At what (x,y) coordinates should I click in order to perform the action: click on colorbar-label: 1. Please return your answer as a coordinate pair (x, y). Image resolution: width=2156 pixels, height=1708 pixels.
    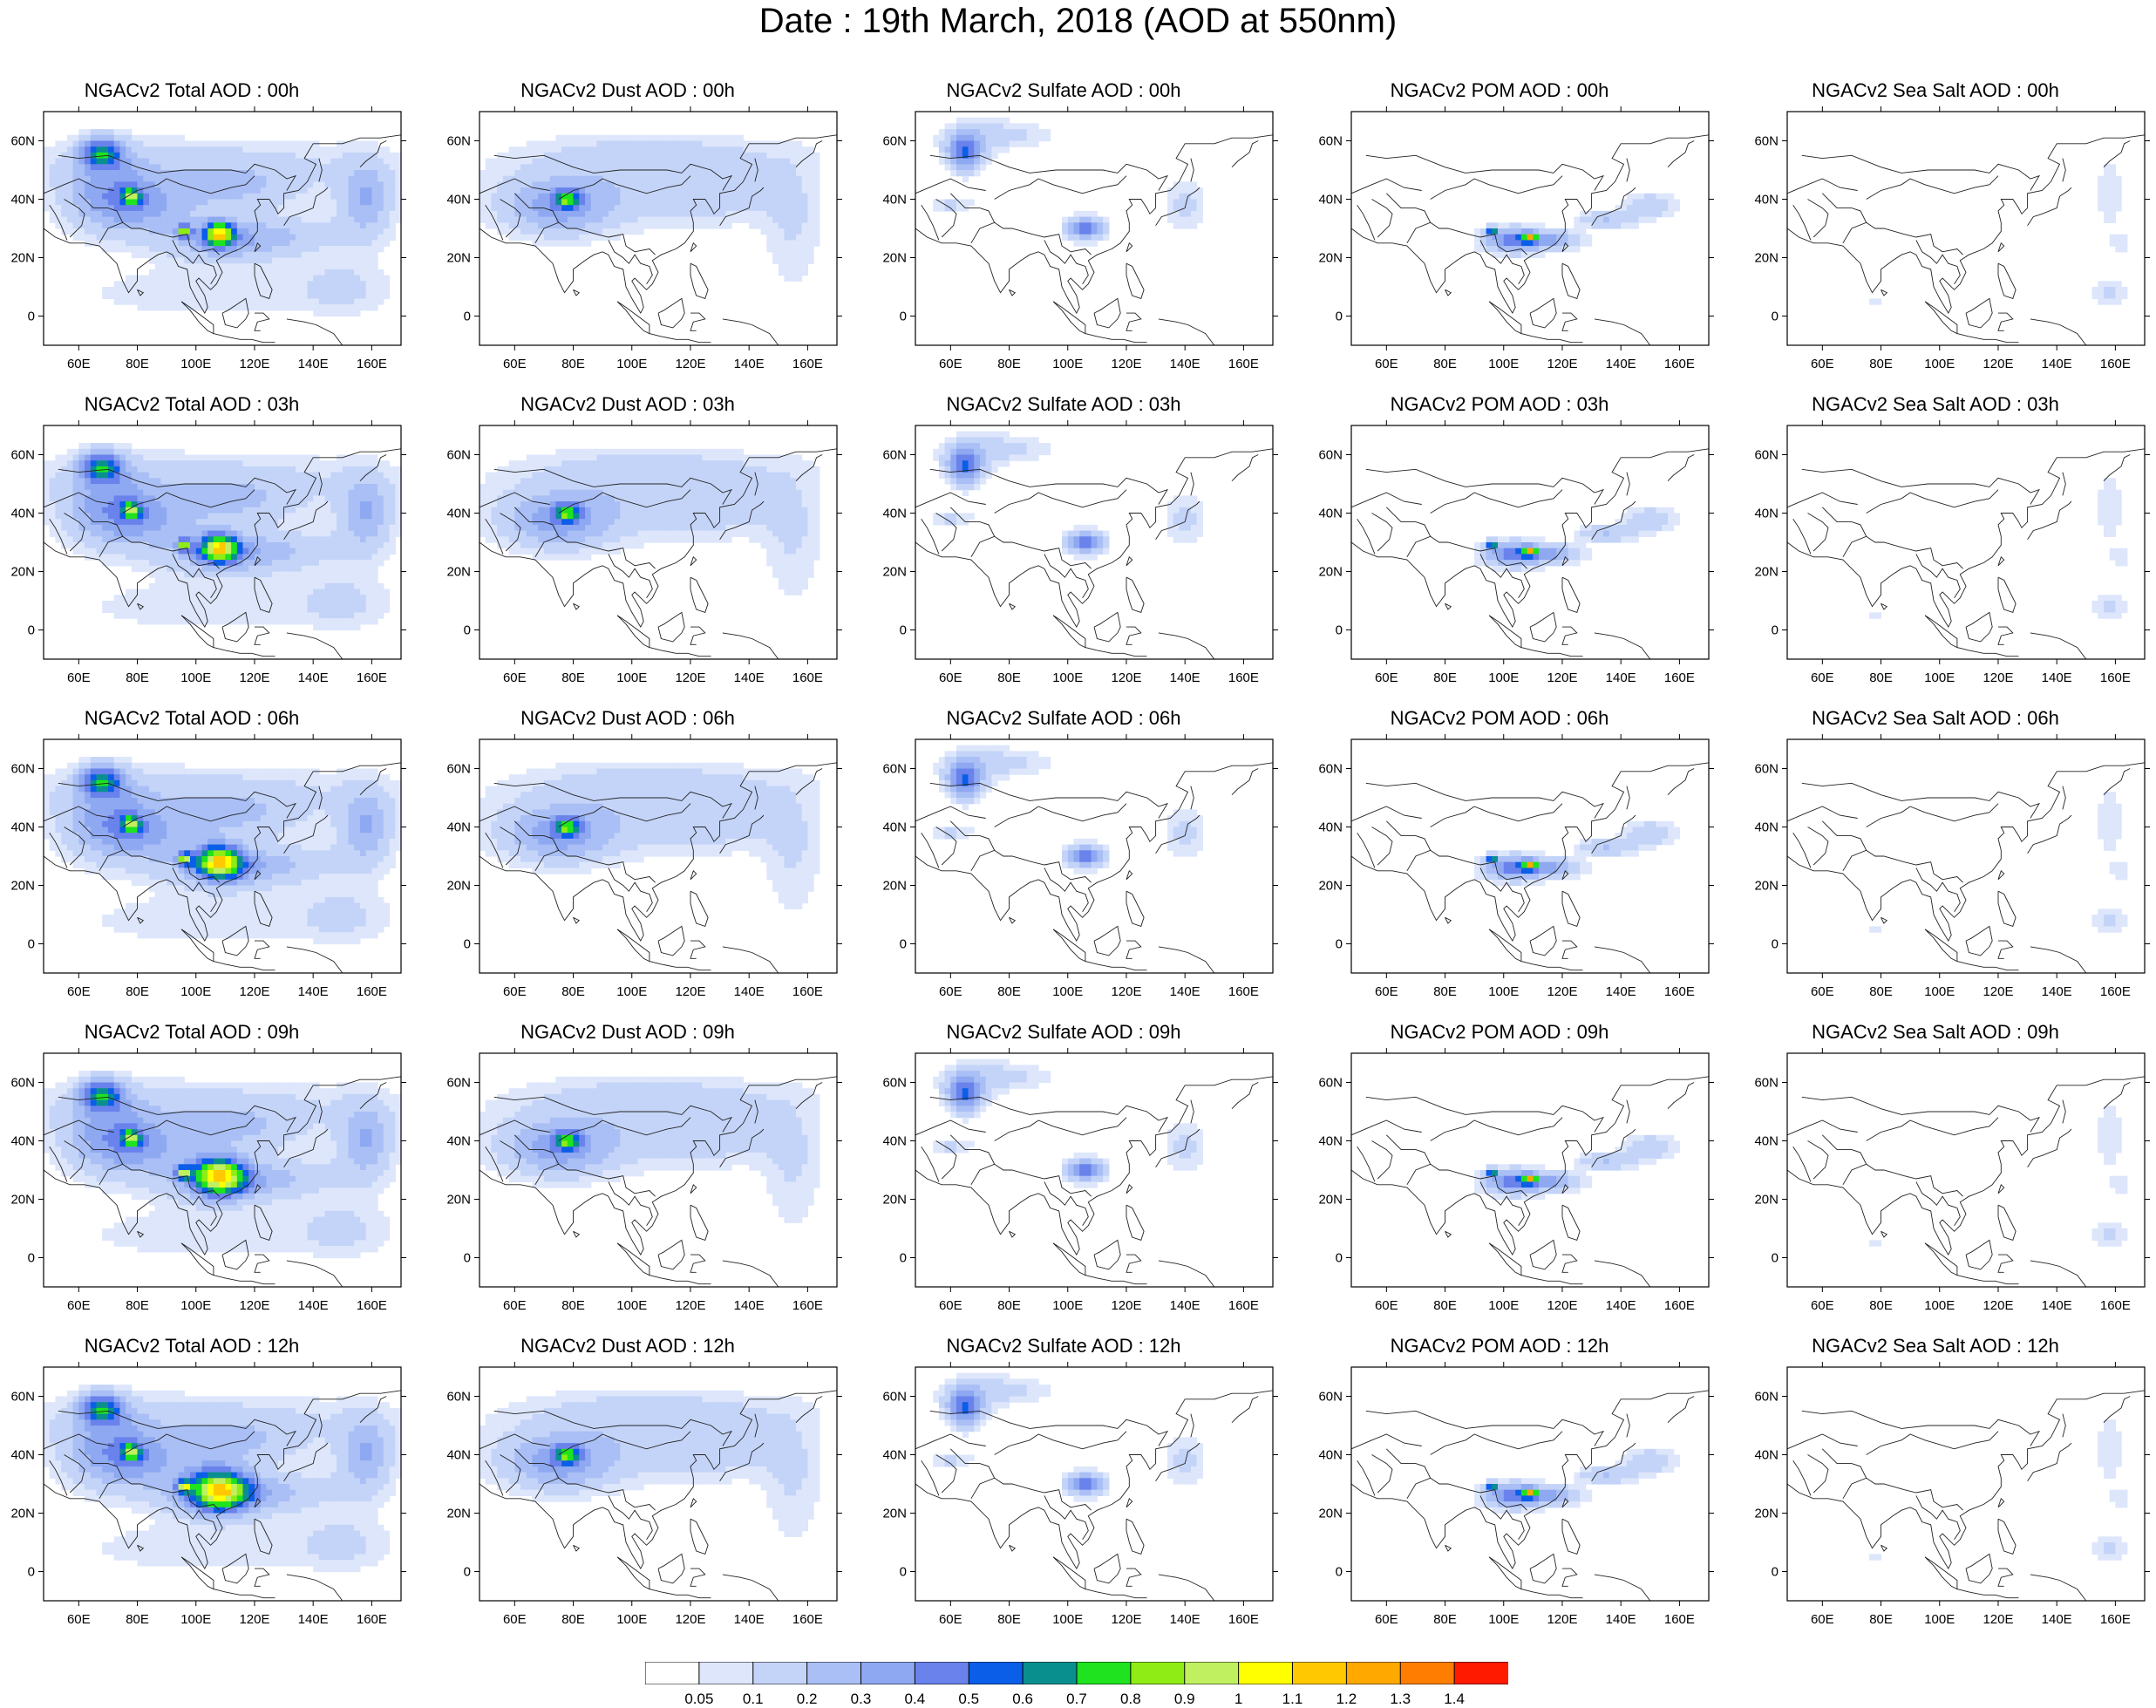
    Looking at the image, I should click on (1238, 1700).